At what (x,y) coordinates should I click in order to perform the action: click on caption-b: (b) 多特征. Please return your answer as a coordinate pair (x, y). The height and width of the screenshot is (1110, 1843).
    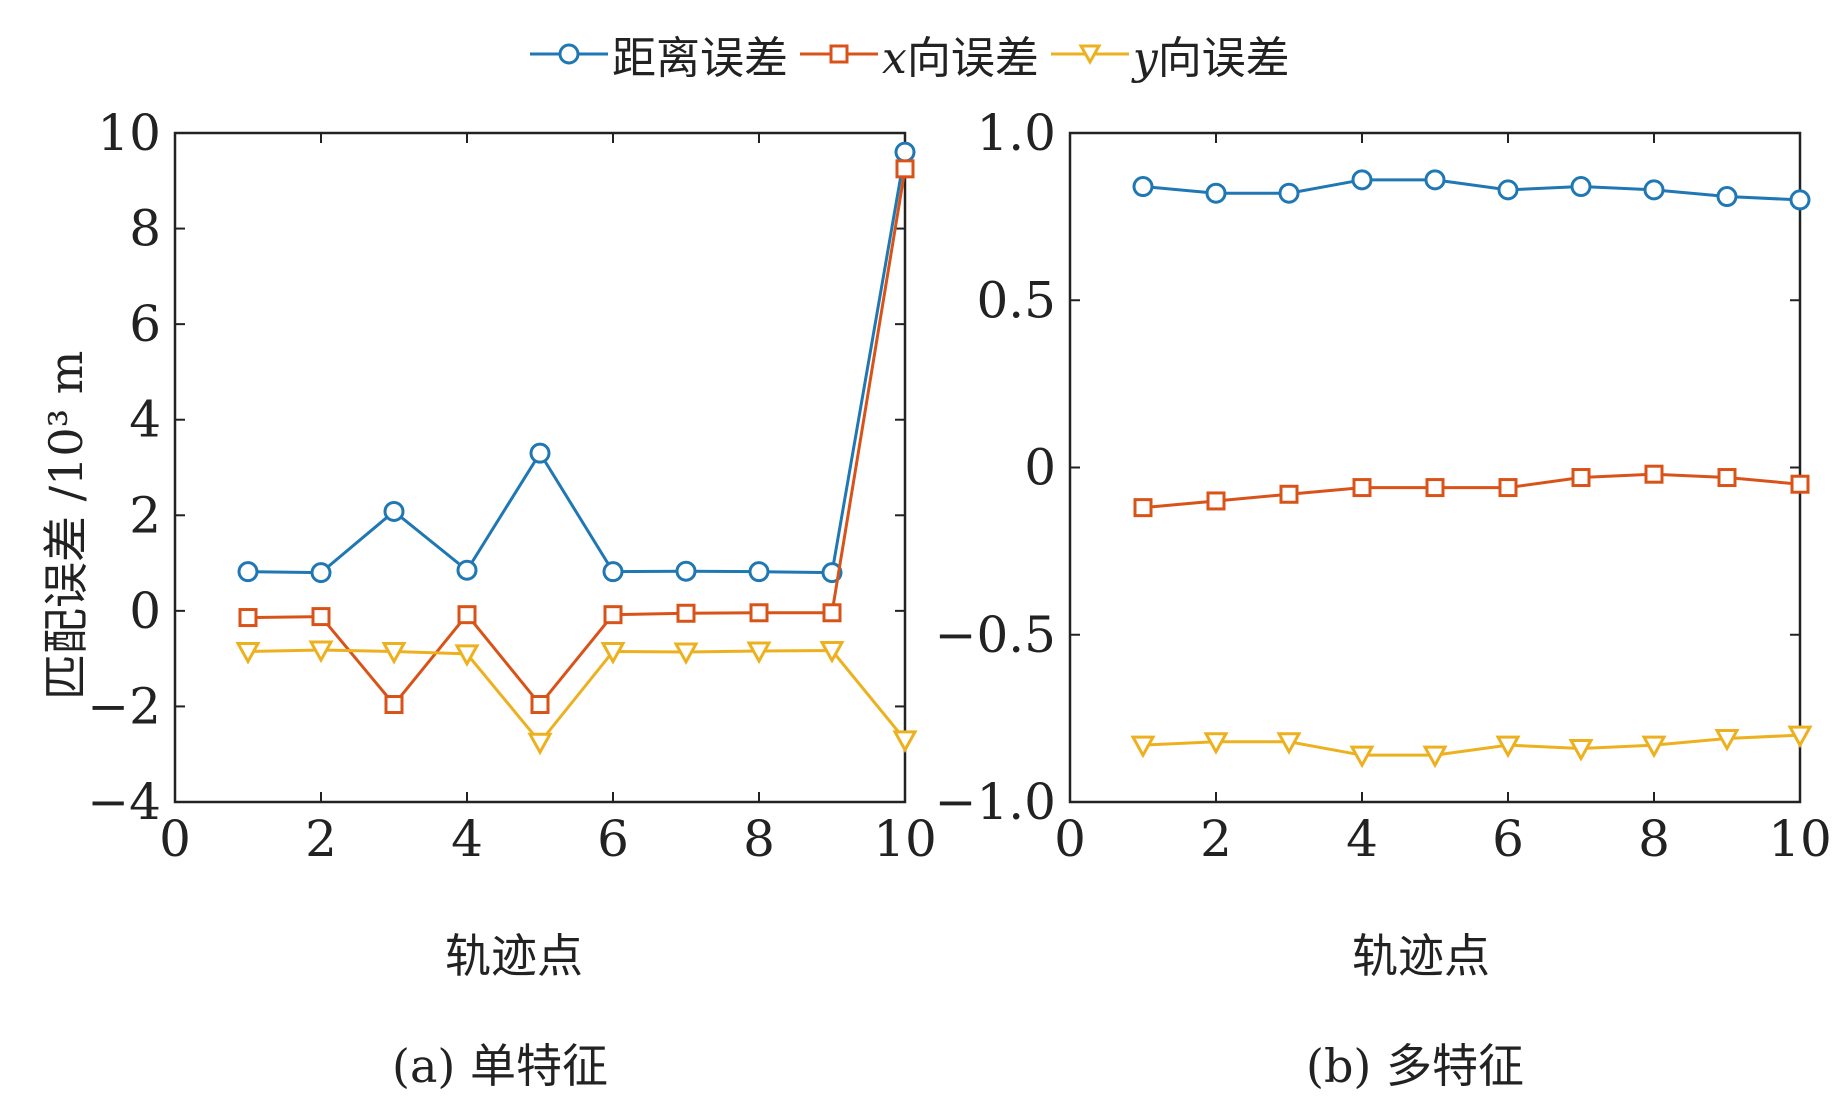
    Looking at the image, I should click on (1415, 1066).